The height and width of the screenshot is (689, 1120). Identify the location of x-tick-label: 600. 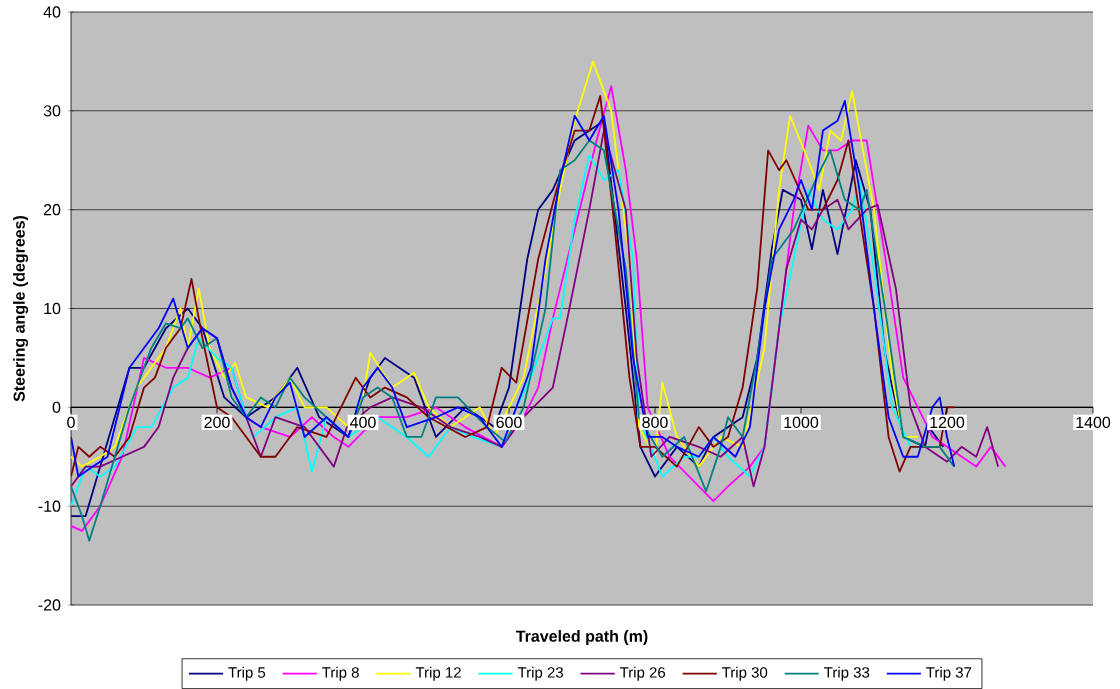
(509, 422).